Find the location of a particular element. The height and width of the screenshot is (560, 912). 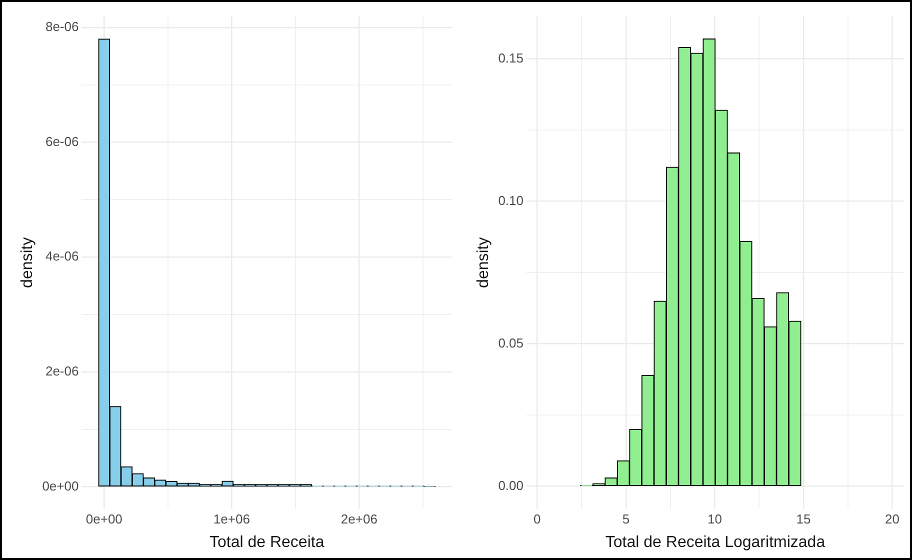

y-tick-label: 2e-06 is located at coordinates (62, 371).